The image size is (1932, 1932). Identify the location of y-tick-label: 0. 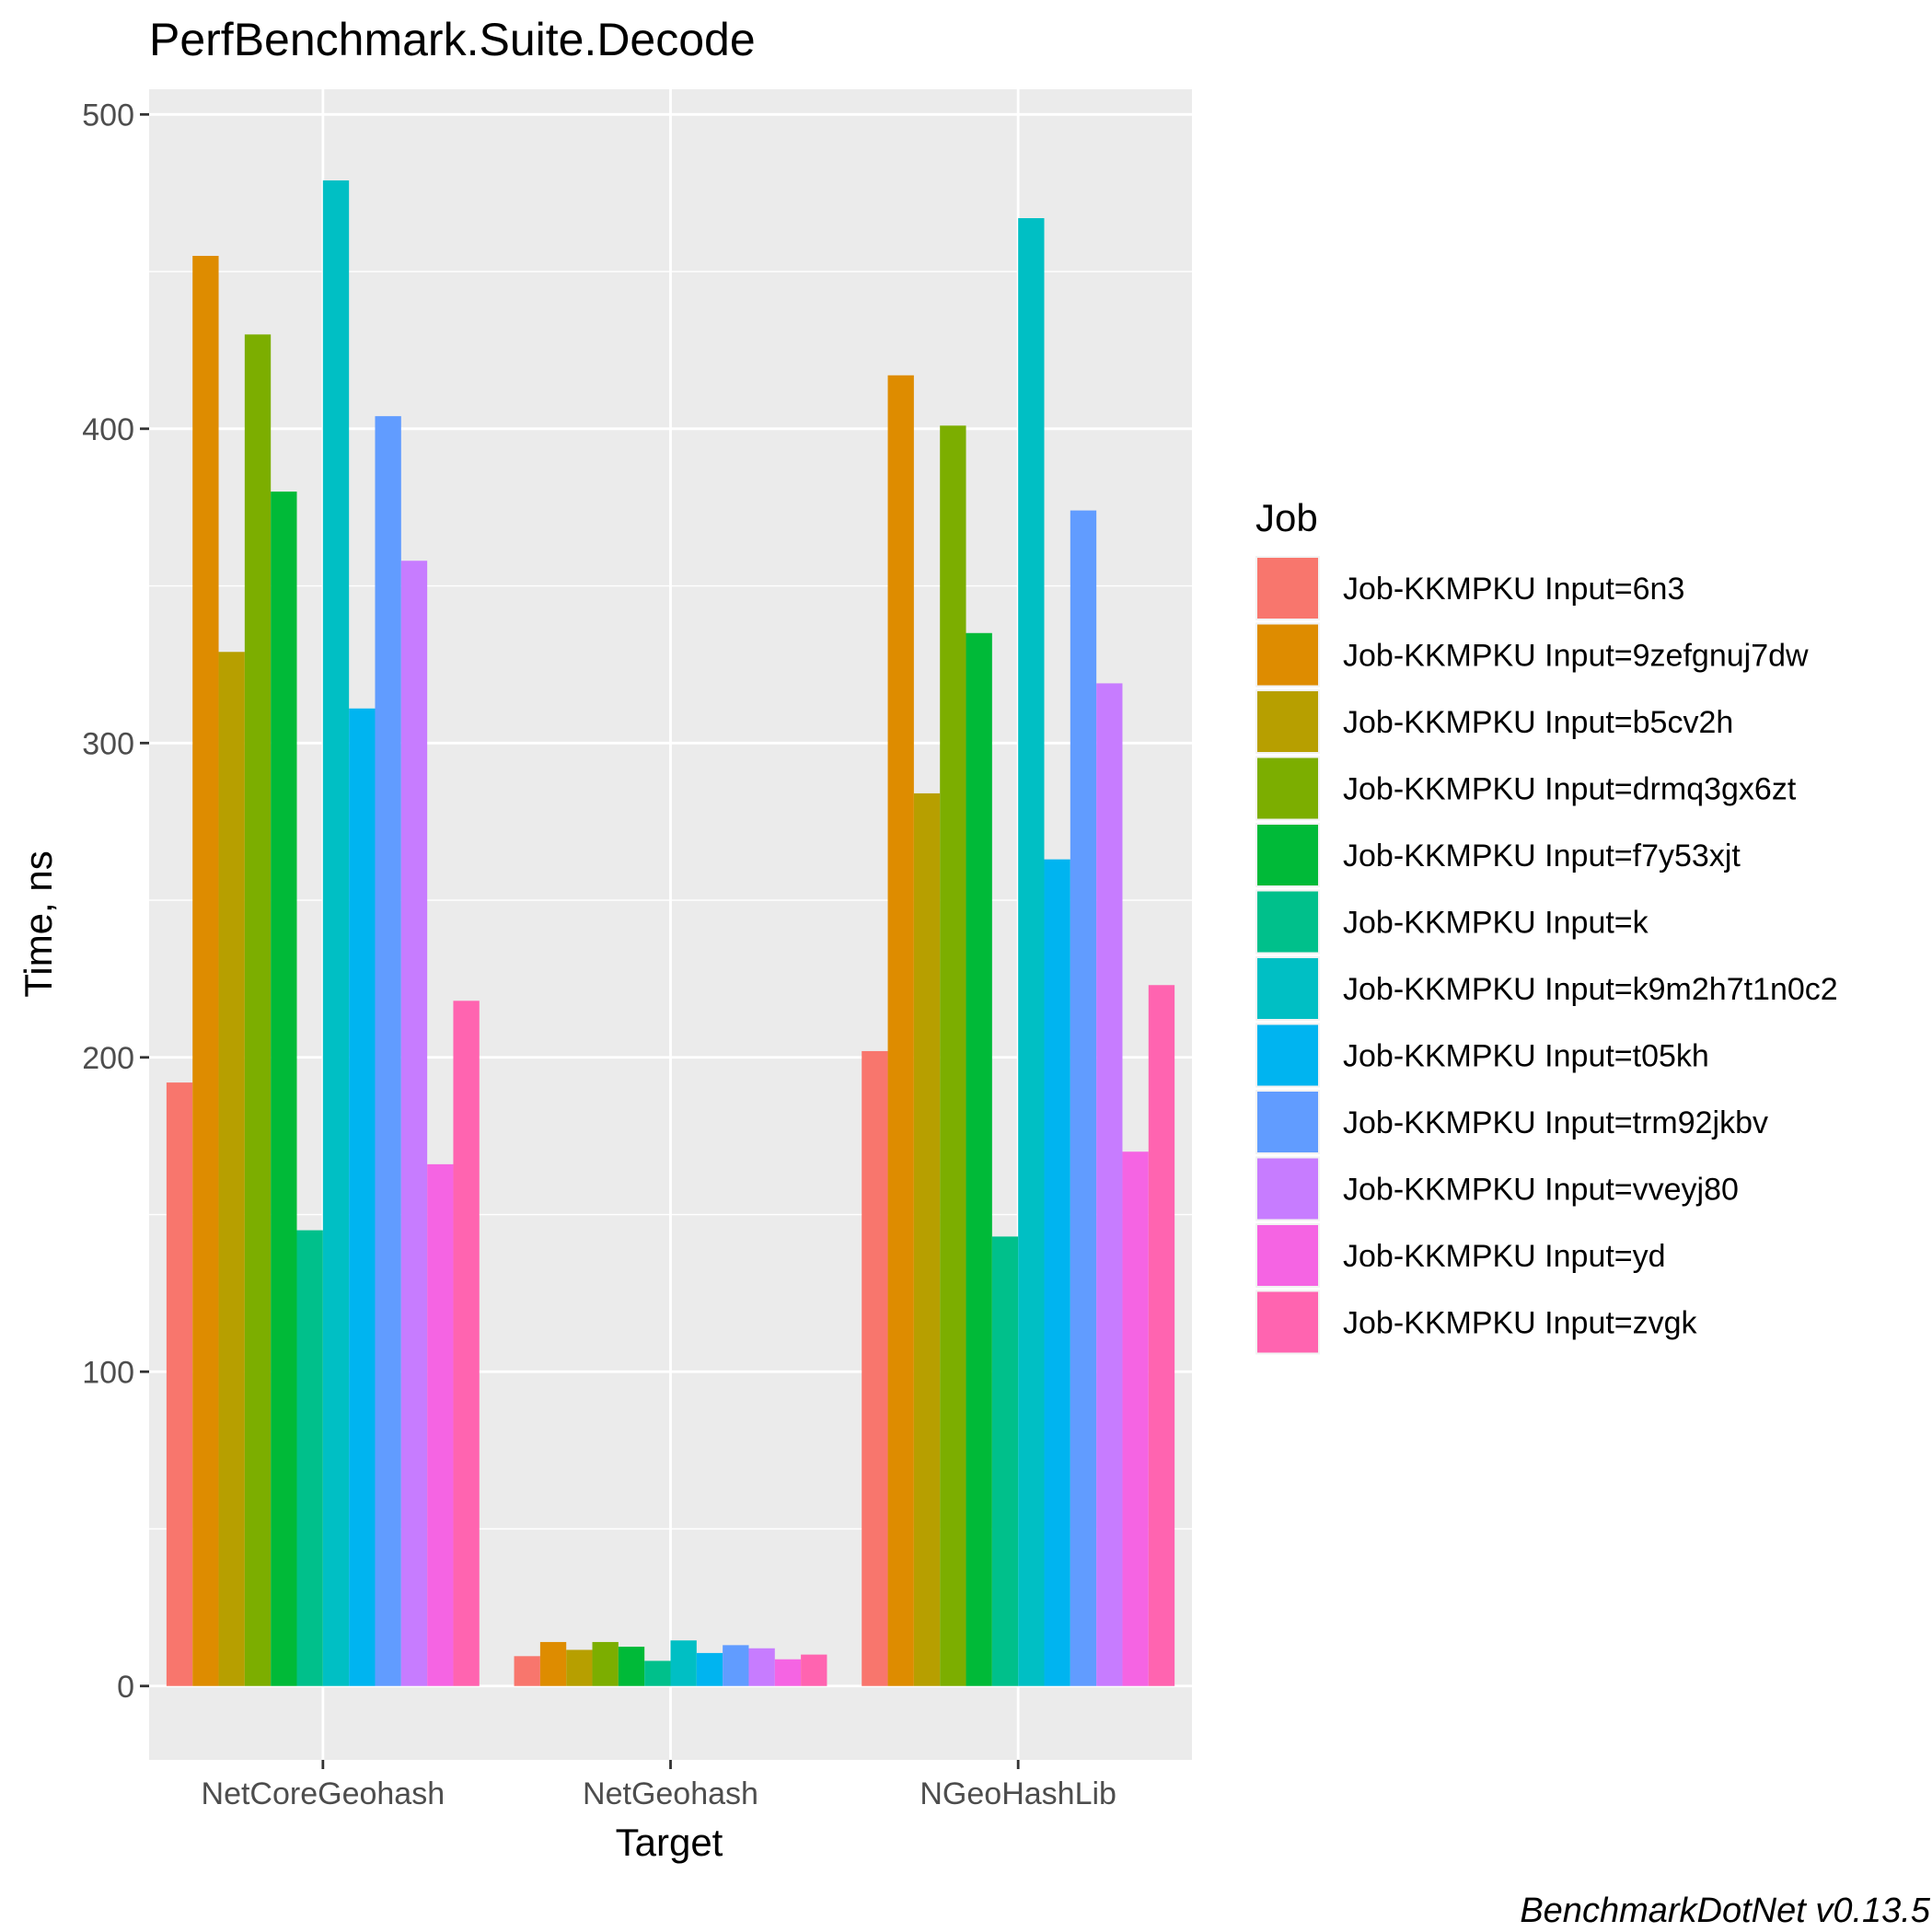
(126, 1688).